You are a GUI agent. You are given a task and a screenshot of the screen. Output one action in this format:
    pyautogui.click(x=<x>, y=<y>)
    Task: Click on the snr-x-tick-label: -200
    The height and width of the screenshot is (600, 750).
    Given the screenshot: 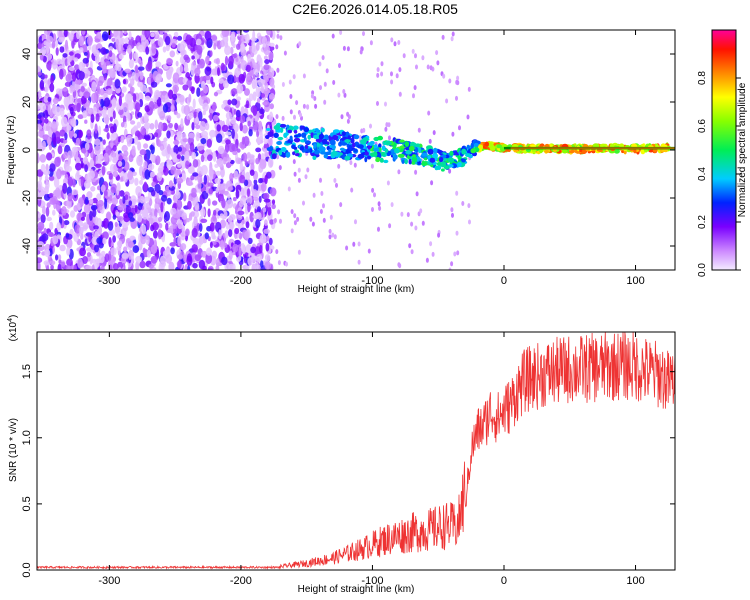 What is the action you would take?
    pyautogui.click(x=241, y=581)
    